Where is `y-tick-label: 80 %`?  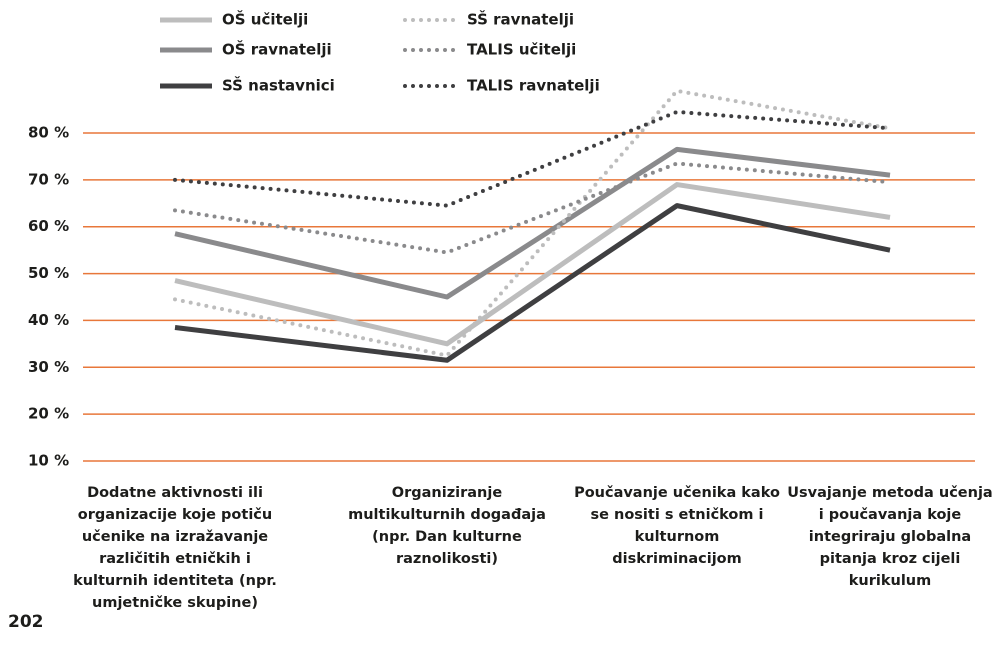
y-tick-label: 80 % is located at coordinates (48, 133).